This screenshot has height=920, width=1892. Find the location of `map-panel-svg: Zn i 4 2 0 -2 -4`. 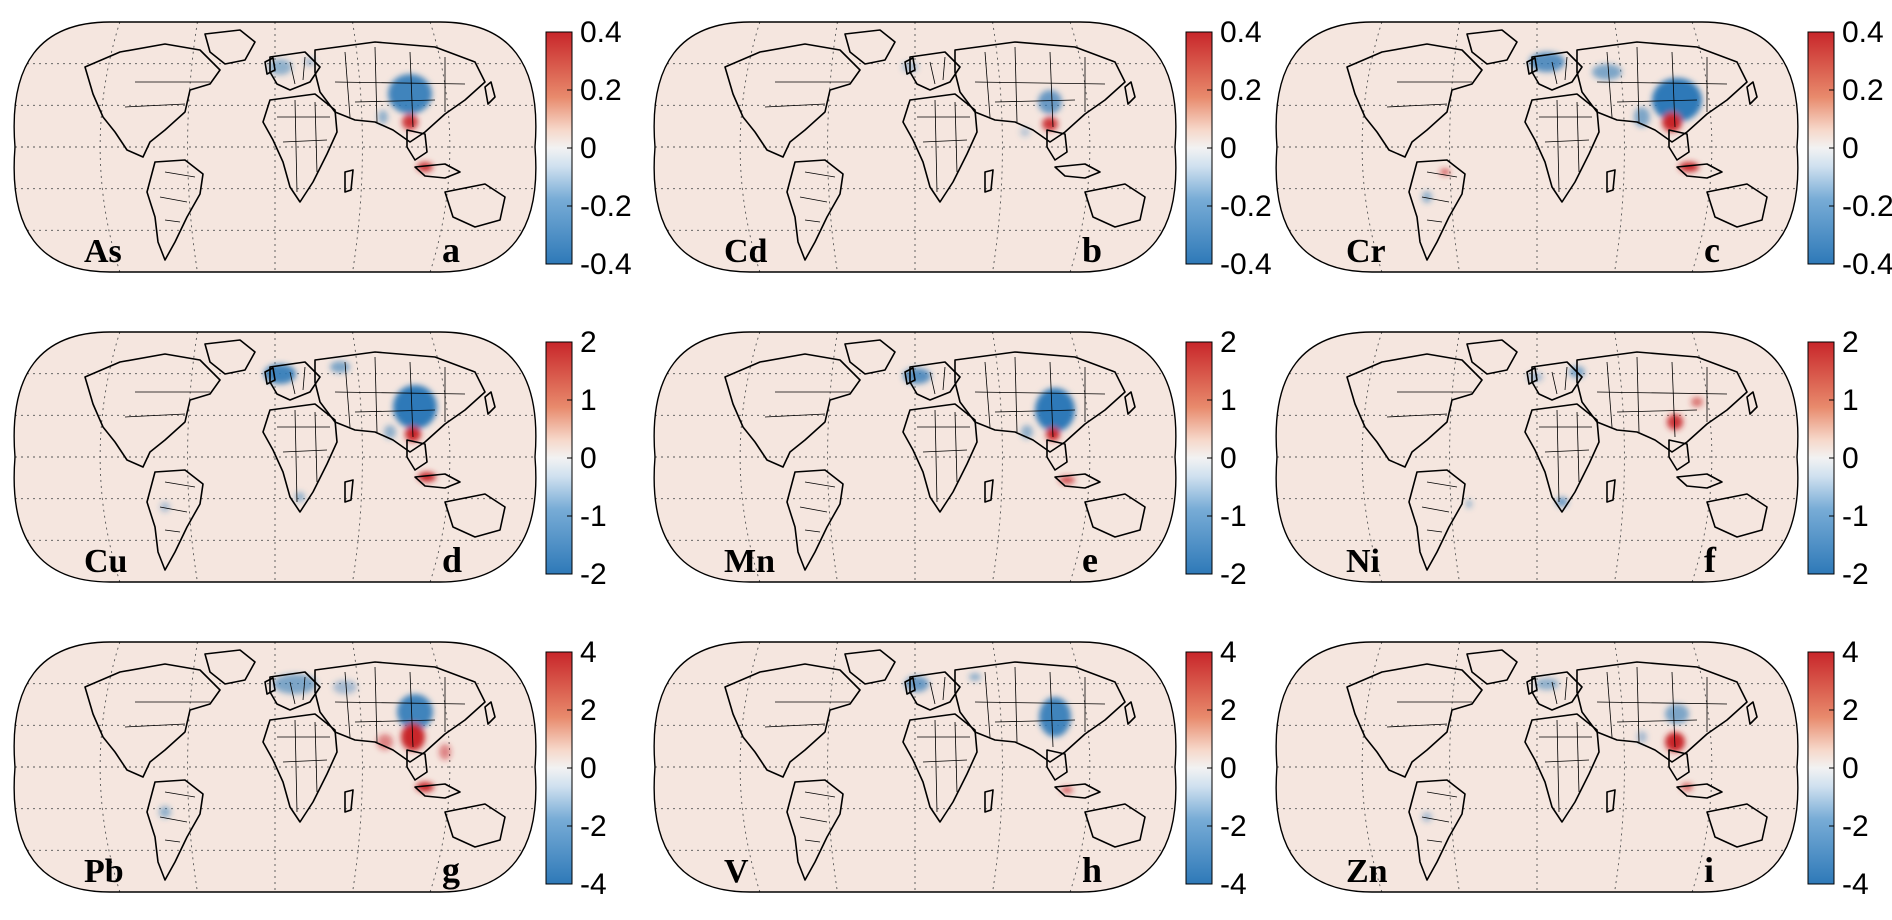

map-panel-svg: Zn i 4 2 0 -2 -4 is located at coordinates (1572, 768).